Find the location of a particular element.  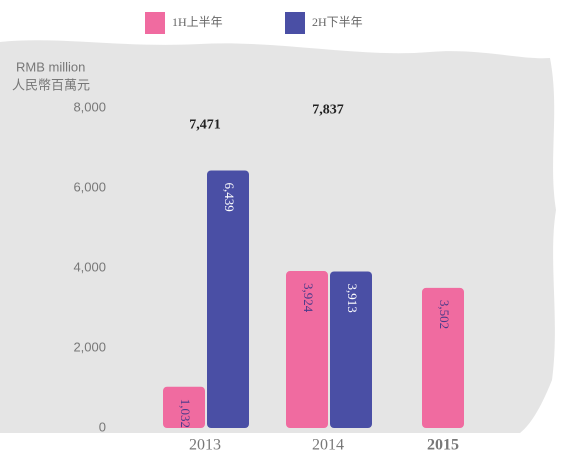

value-label: 1,032 is located at coordinates (185, 413).